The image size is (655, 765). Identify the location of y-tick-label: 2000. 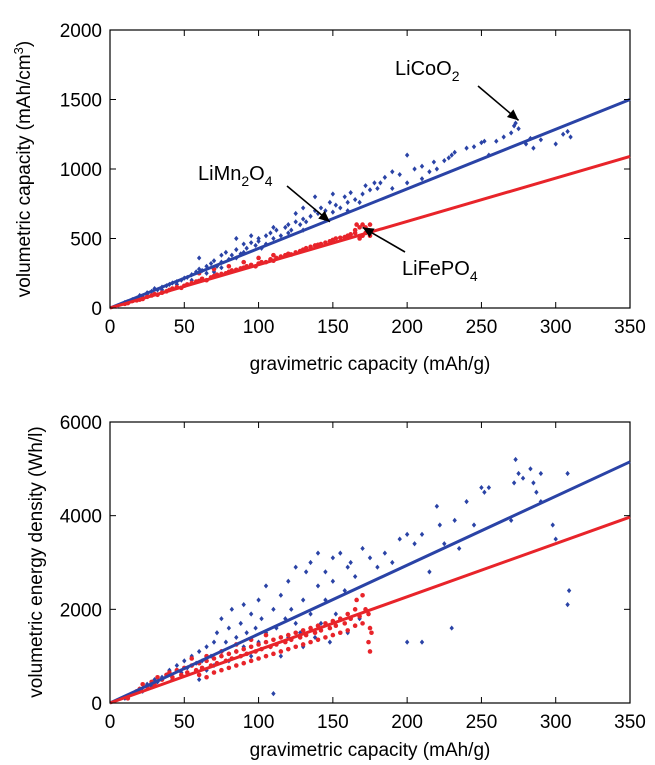
(81, 610).